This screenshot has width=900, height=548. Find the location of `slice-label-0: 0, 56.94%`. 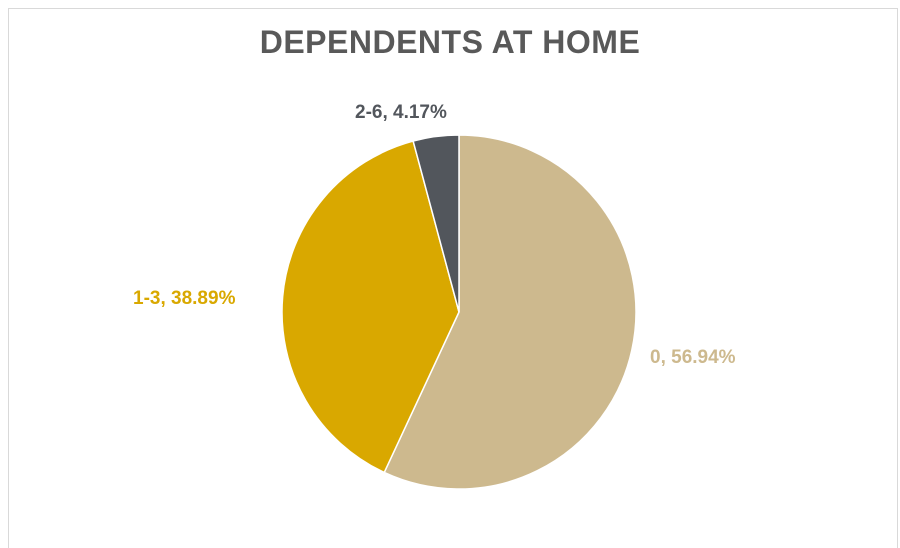

slice-label-0: 0, 56.94% is located at coordinates (693, 357).